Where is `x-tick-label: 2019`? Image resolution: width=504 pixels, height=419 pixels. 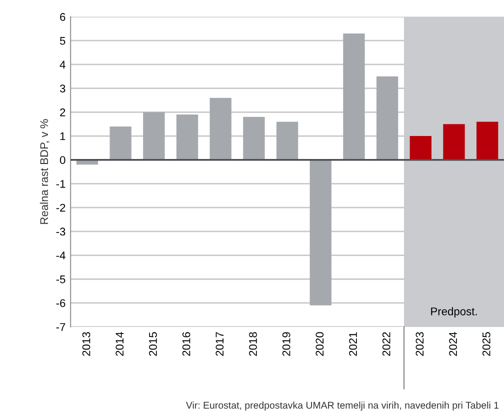
x-tick-label: 2019 is located at coordinates (286, 344).